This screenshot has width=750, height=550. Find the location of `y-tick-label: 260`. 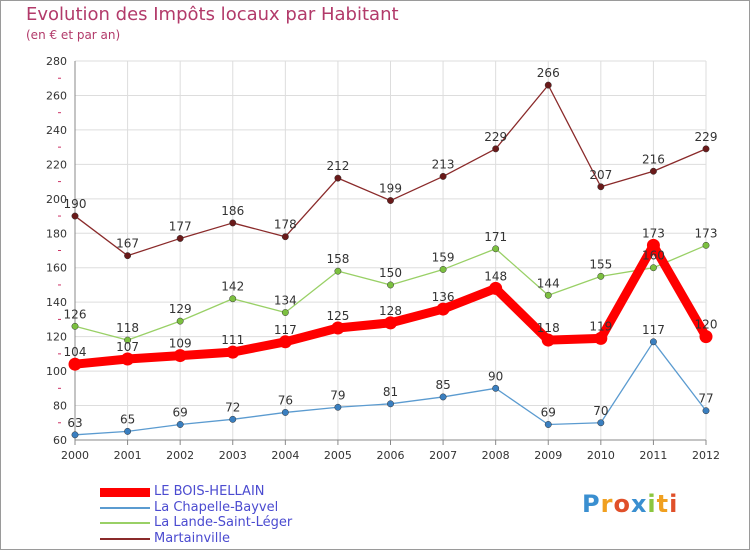

y-tick-label: 260 is located at coordinates (56, 95).